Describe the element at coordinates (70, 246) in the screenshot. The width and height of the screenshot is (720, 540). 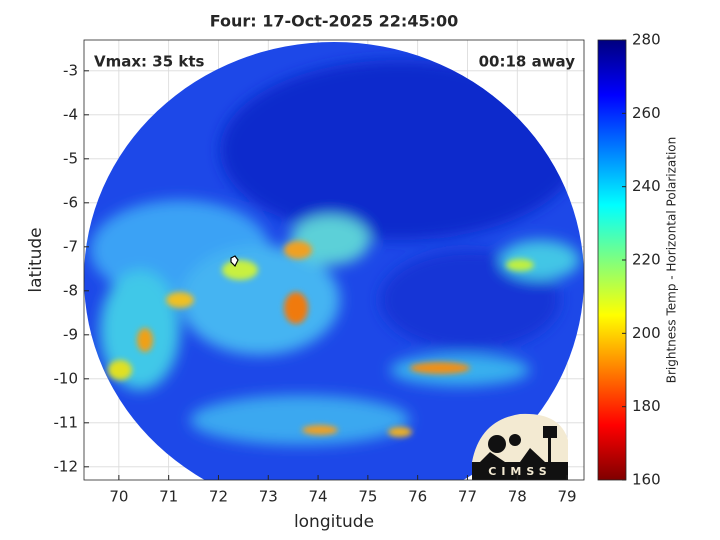
I see `y-tick-label: -7` at that location.